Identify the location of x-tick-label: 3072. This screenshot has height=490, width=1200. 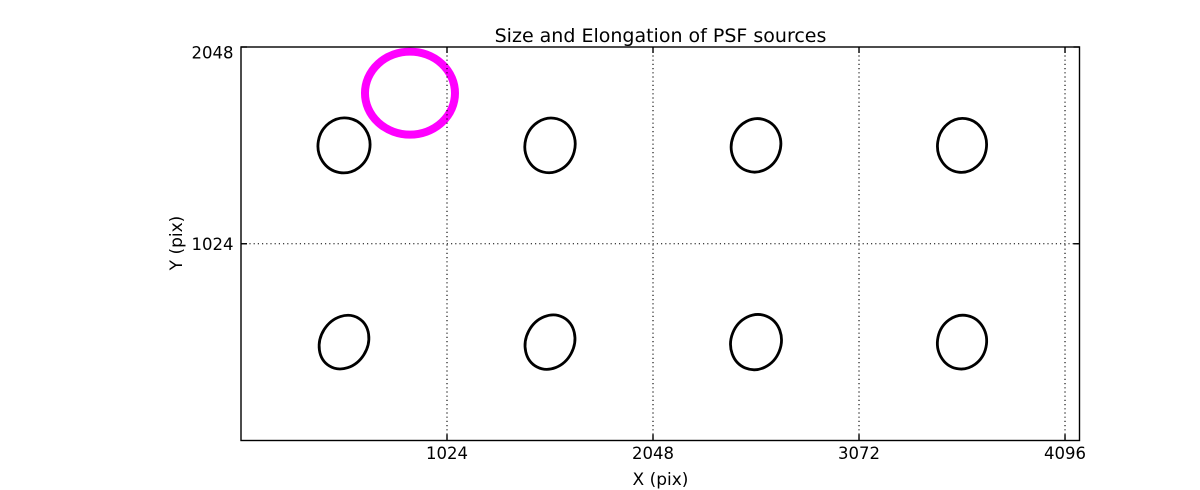
(859, 453).